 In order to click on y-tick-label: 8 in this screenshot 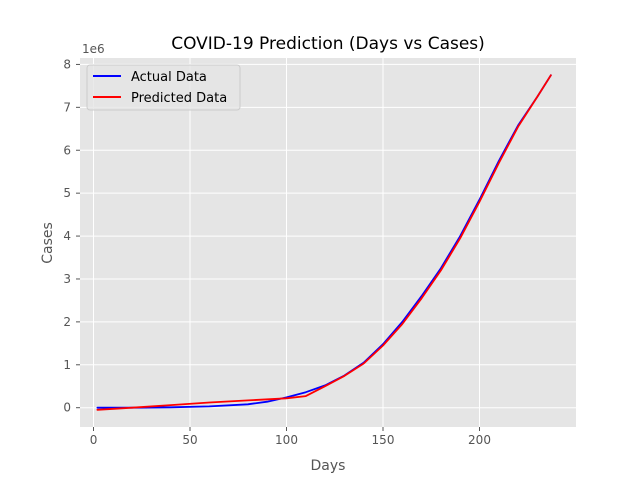, I will do `click(67, 64)`.